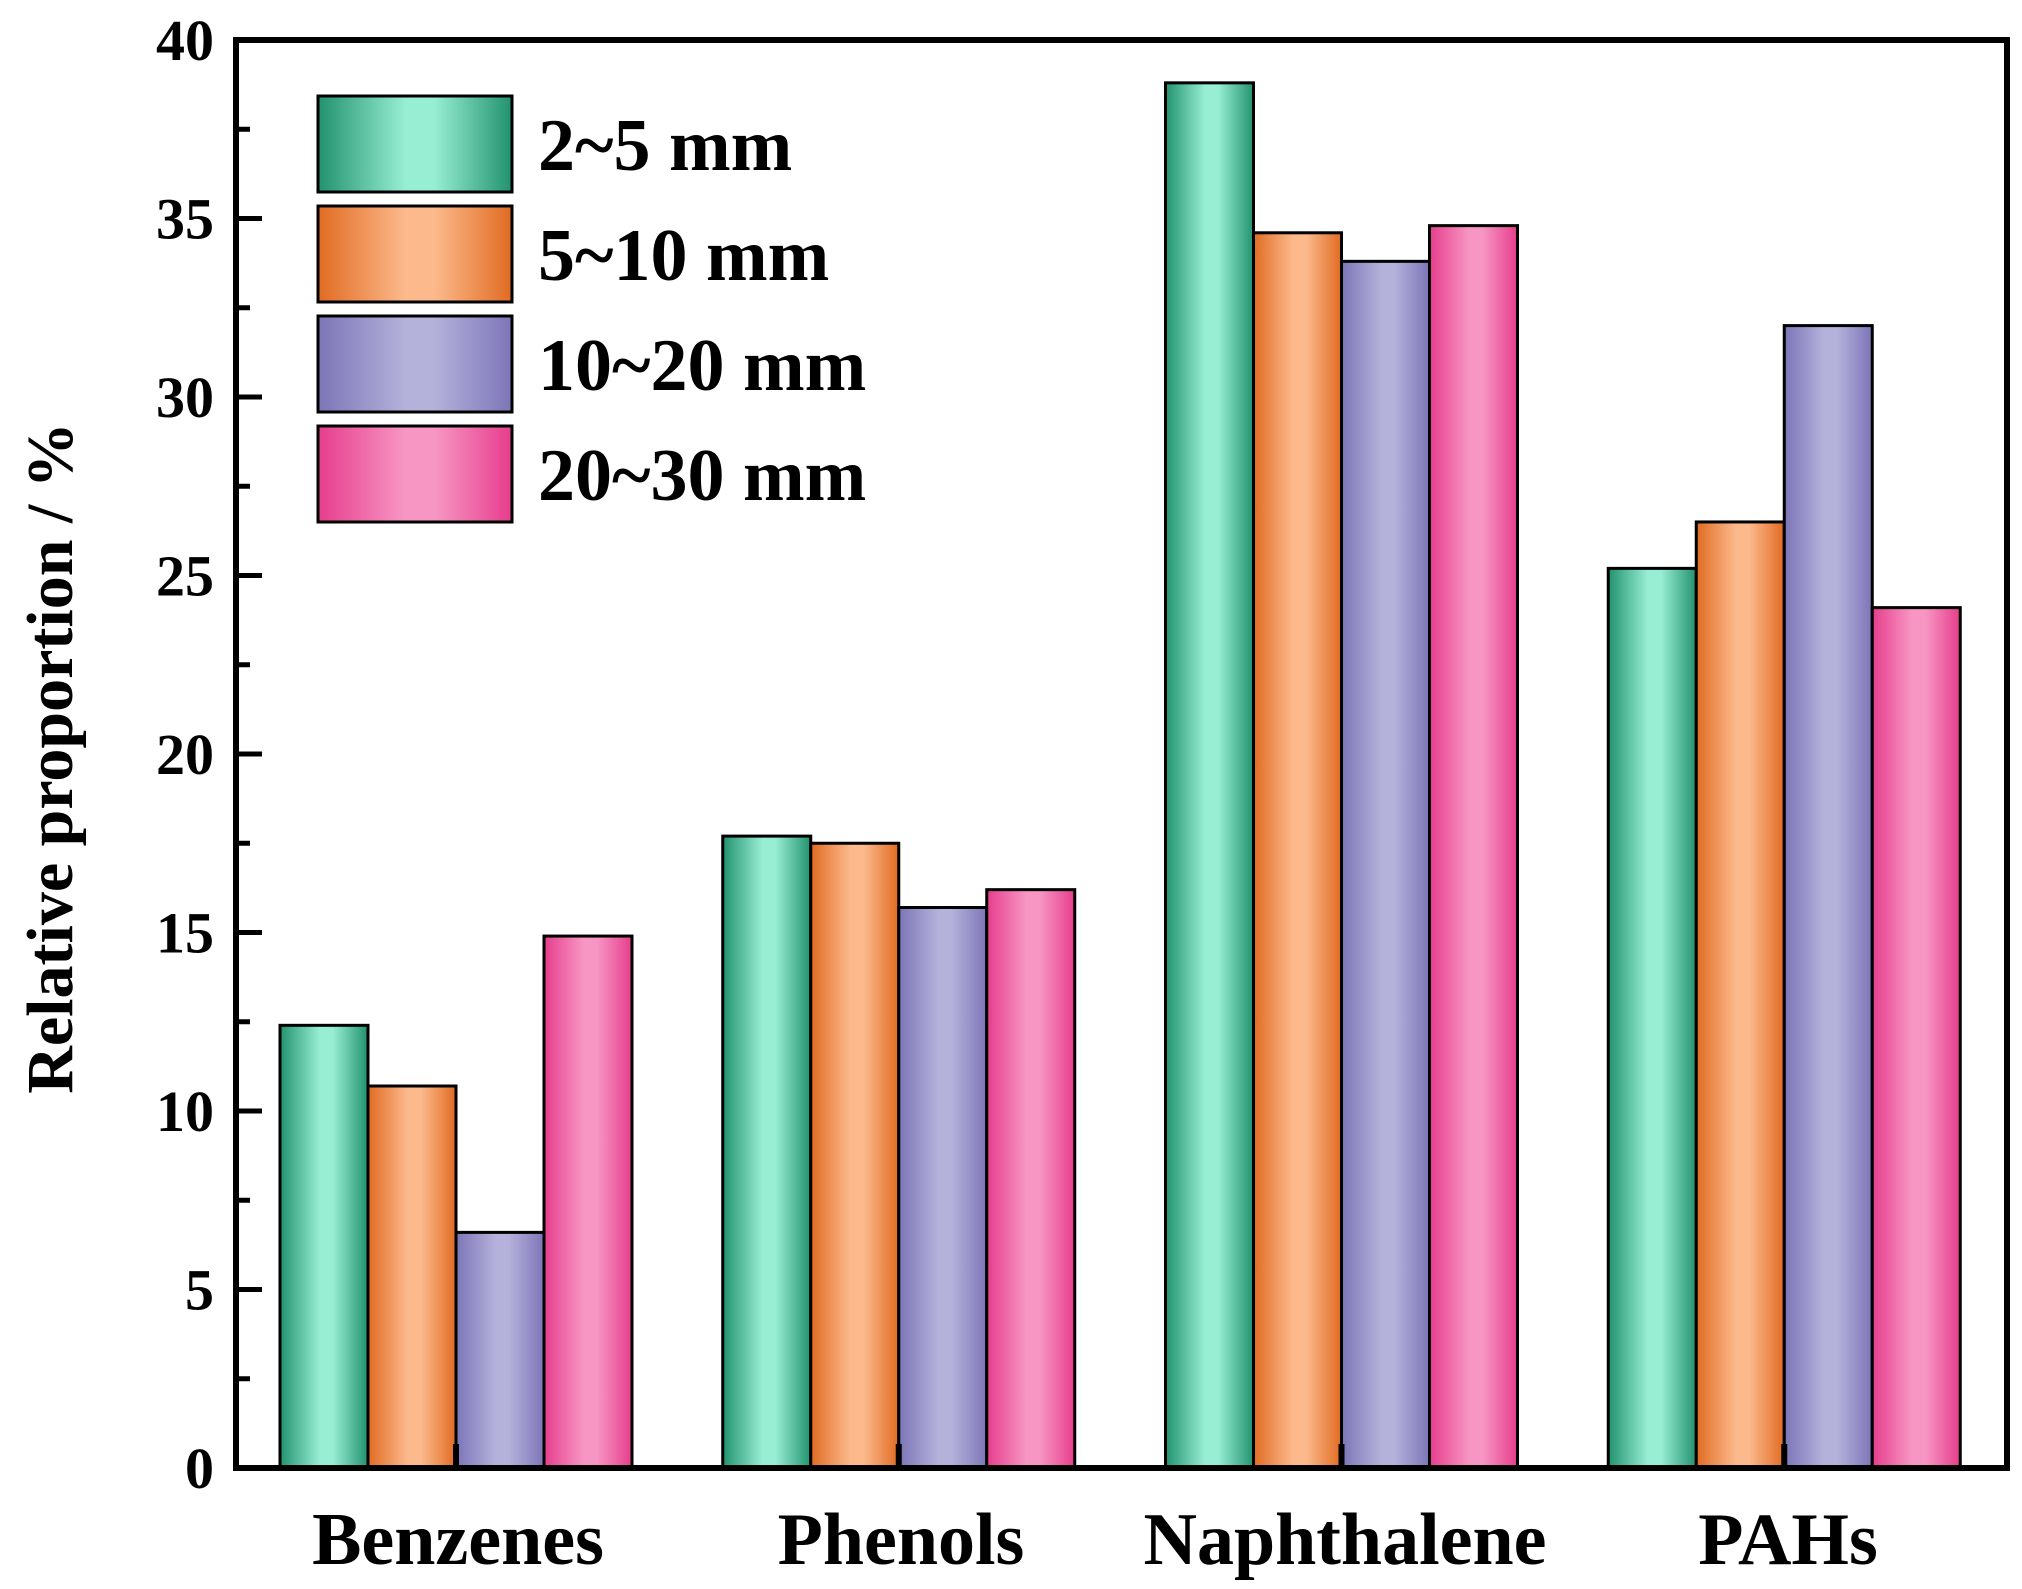 Image resolution: width=2022 pixels, height=1589 pixels. Describe the element at coordinates (702, 476) in the screenshot. I see `legend-label: 20~30 mm` at that location.